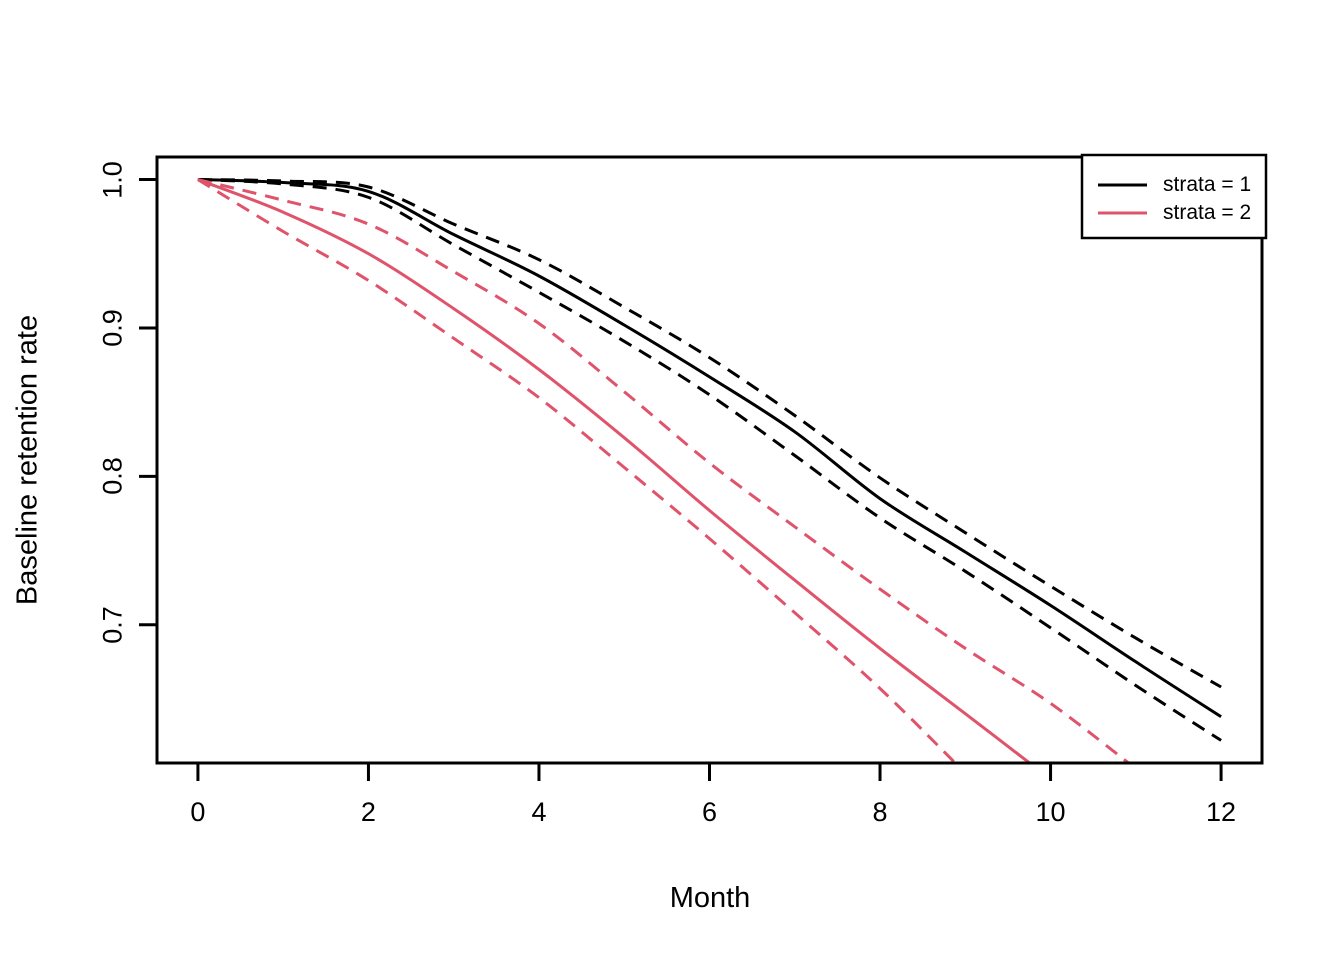 The width and height of the screenshot is (1344, 960). Describe the element at coordinates (112, 624) in the screenshot. I see `y-tick-label-0.7: 0.7` at that location.